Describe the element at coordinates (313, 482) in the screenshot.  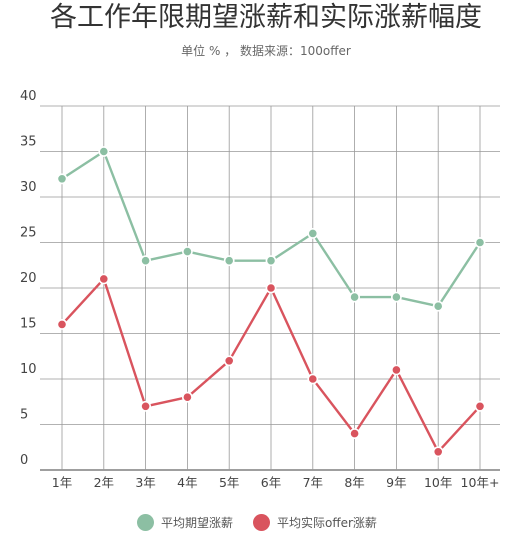
I see `x-tick-label-6: 7年` at that location.